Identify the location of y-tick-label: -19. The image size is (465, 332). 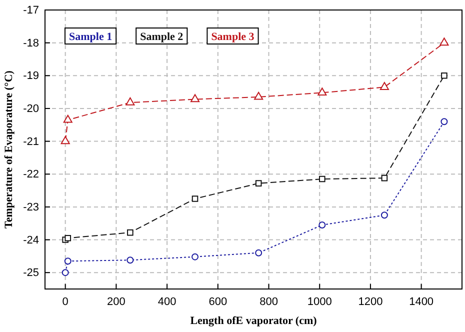
(31, 76).